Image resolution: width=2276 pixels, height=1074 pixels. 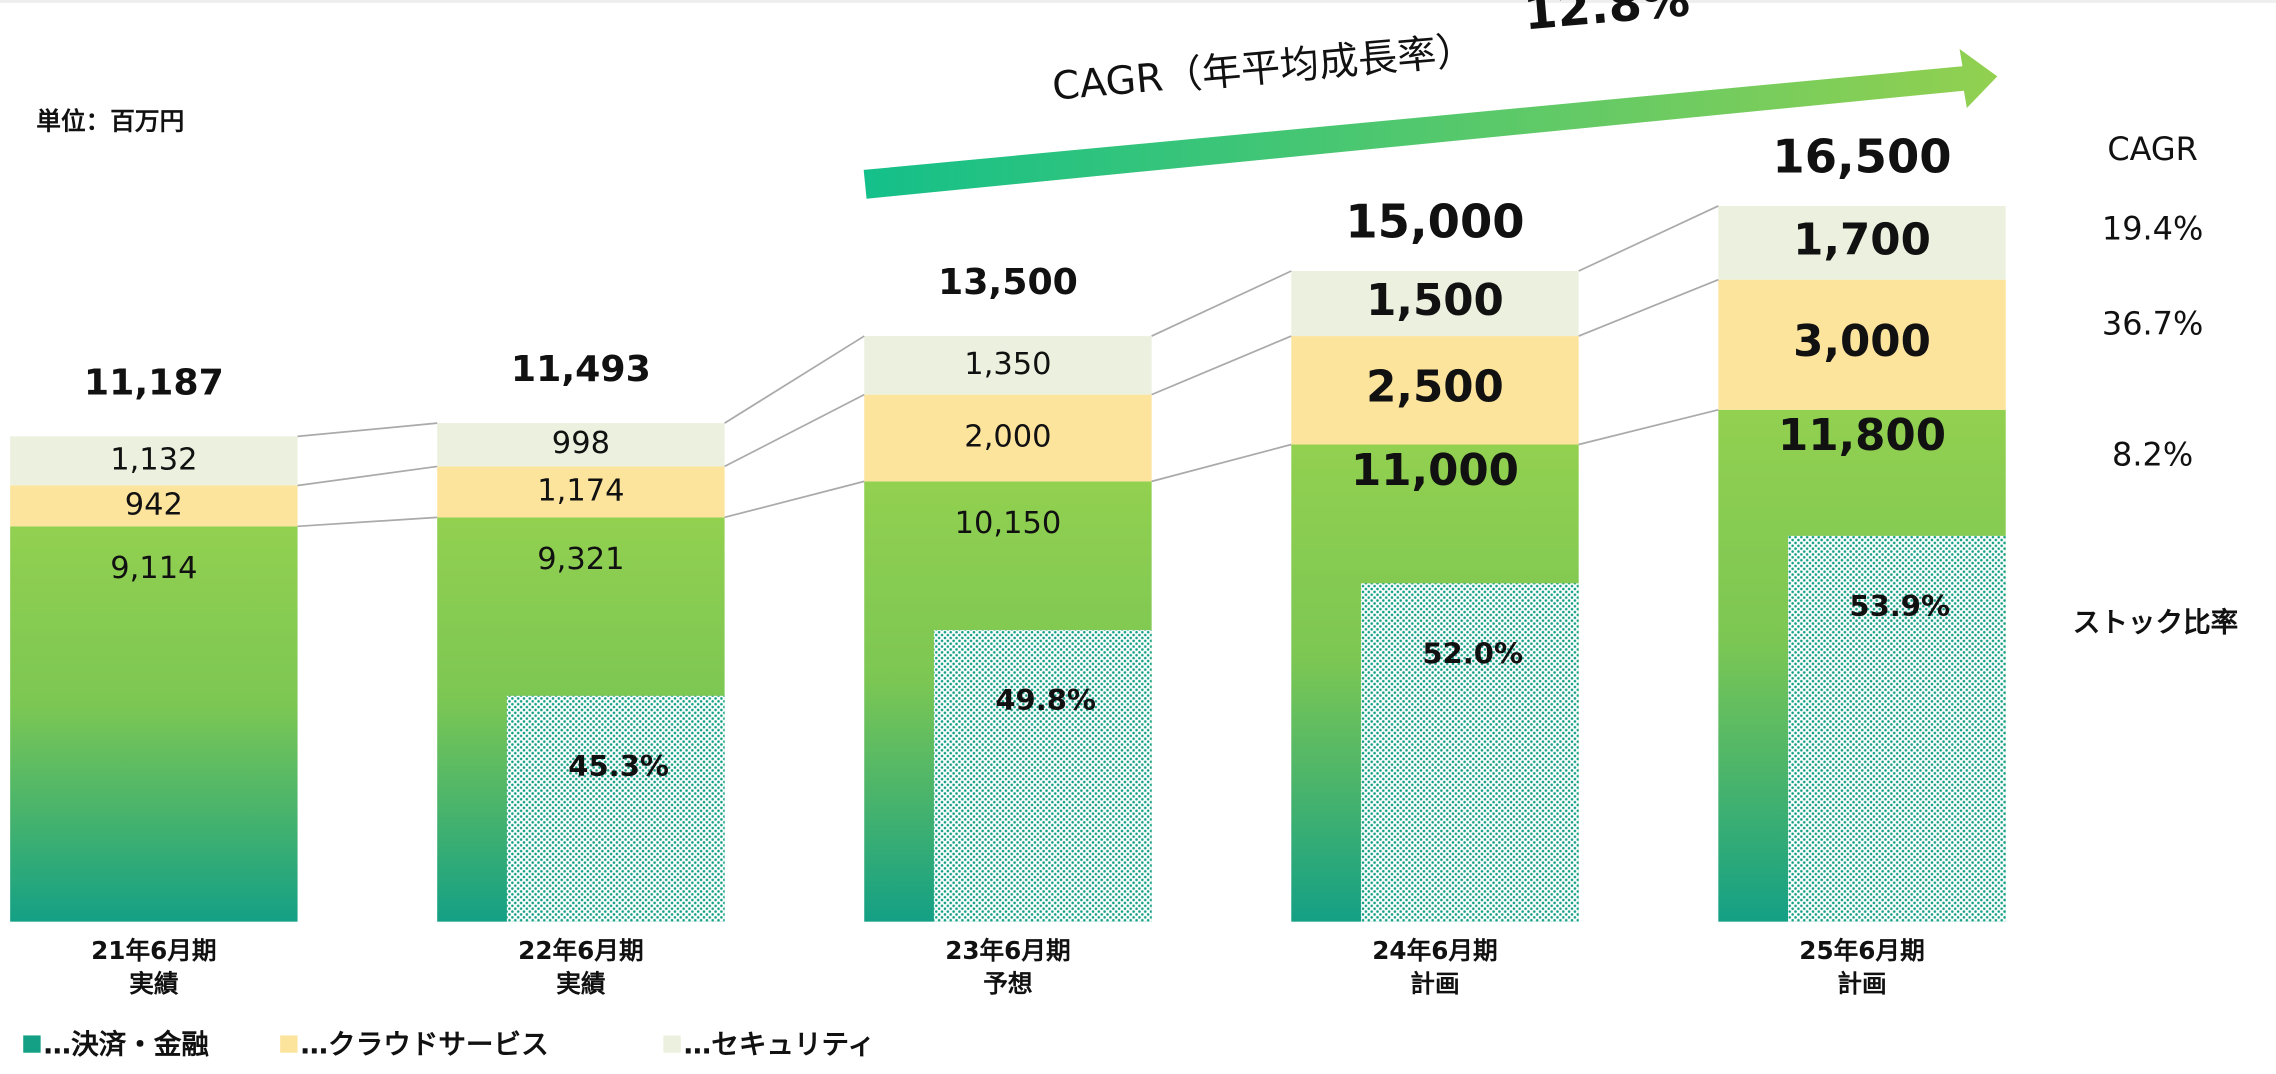 I want to click on segment-label: 942, so click(x=154, y=504).